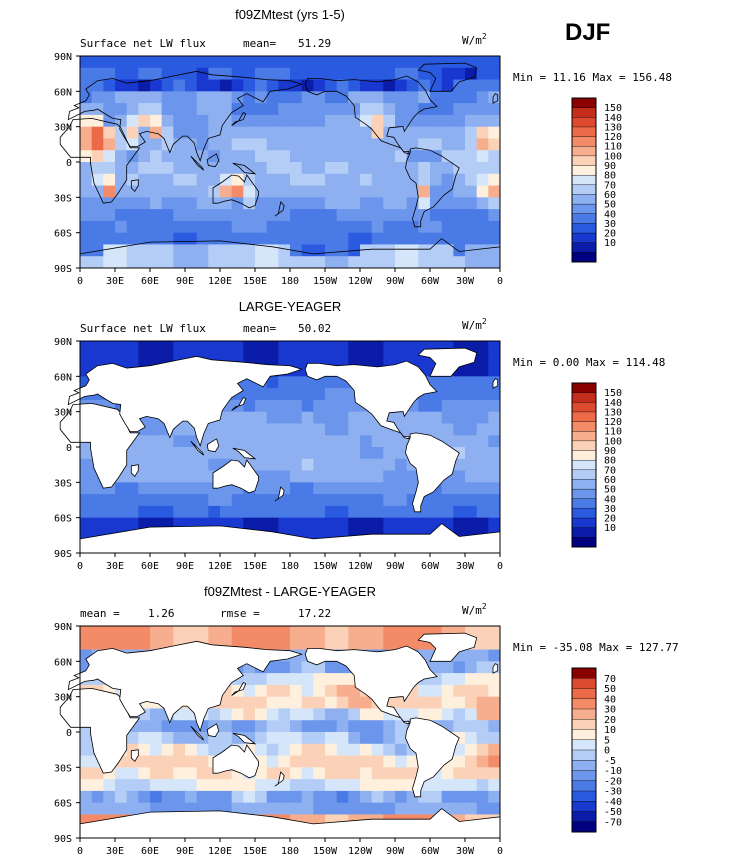  What do you see at coordinates (610, 243) in the screenshot?
I see `colorbar-label: 10` at bounding box center [610, 243].